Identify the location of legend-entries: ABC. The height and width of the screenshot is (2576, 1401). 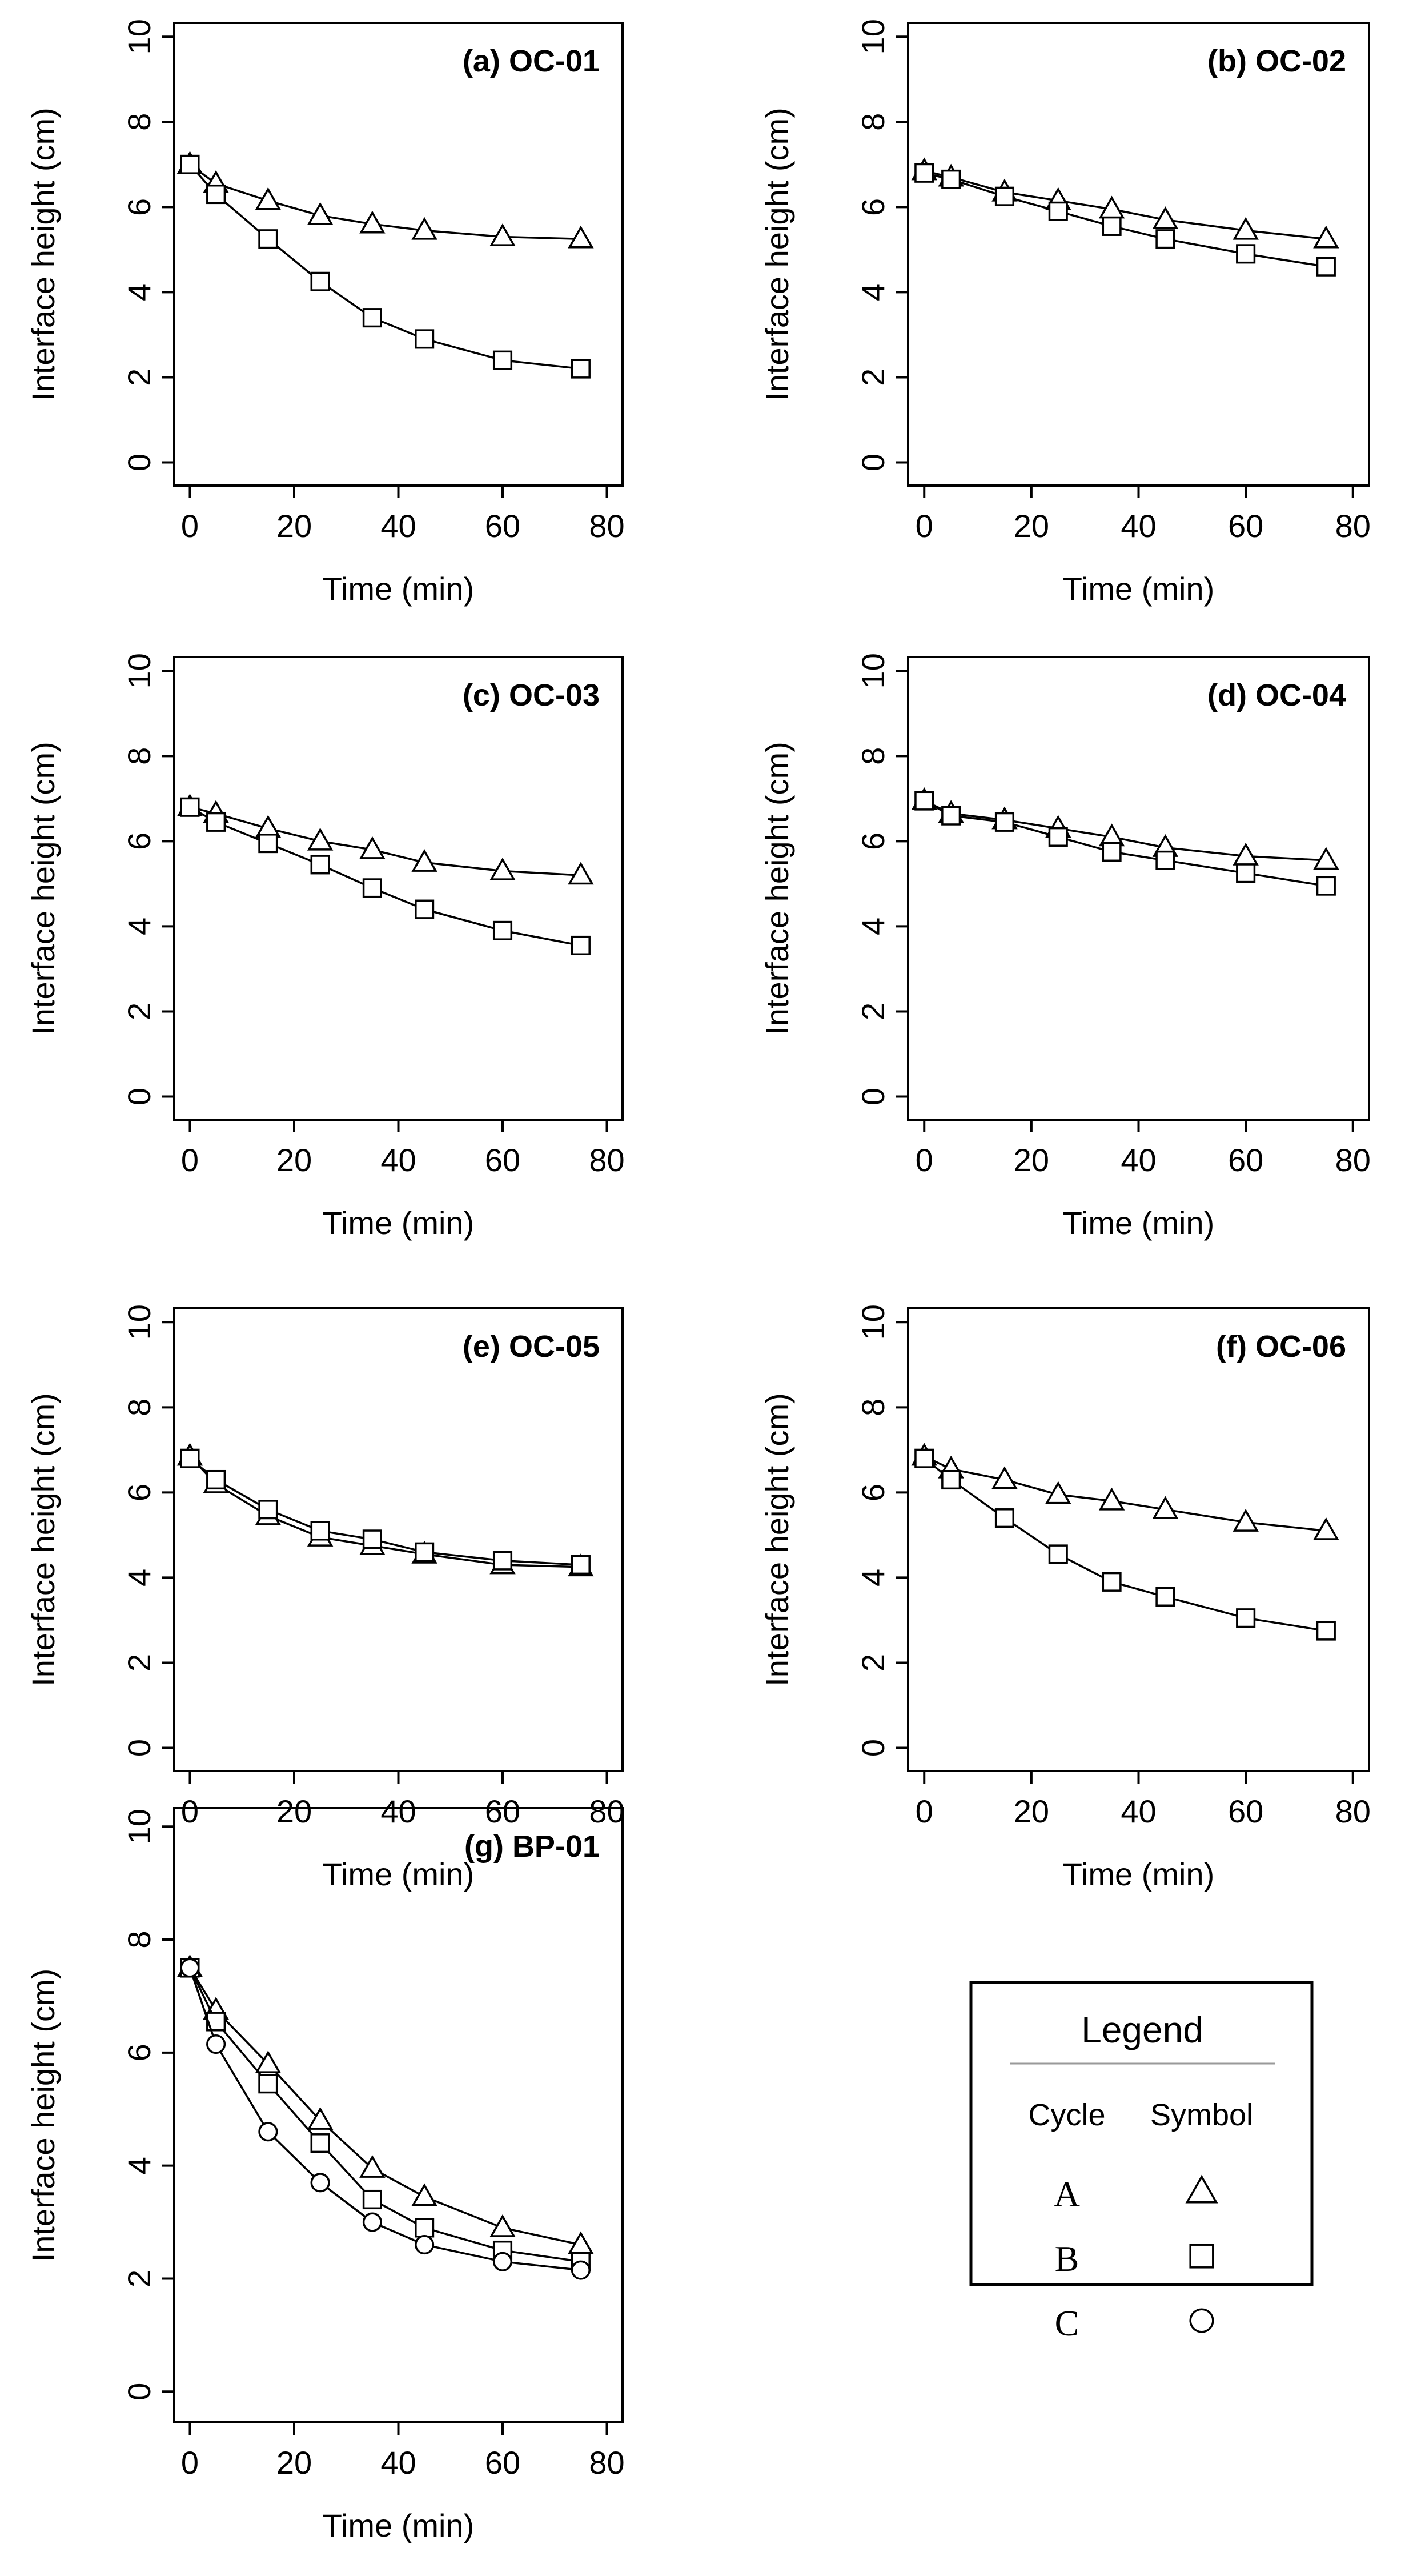
(1136, 2258).